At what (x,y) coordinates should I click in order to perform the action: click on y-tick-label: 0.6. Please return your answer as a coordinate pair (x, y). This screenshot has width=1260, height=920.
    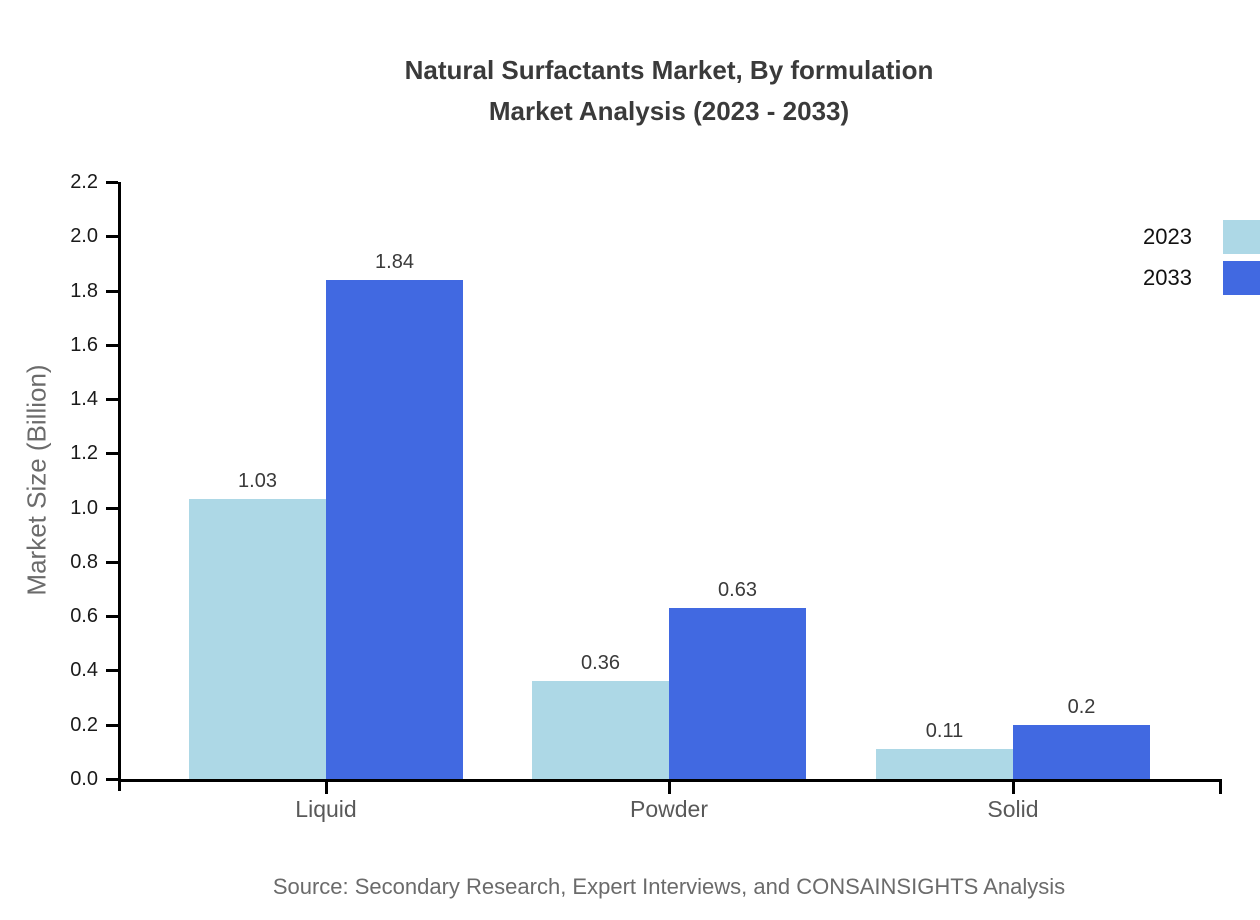
    Looking at the image, I should click on (84, 616).